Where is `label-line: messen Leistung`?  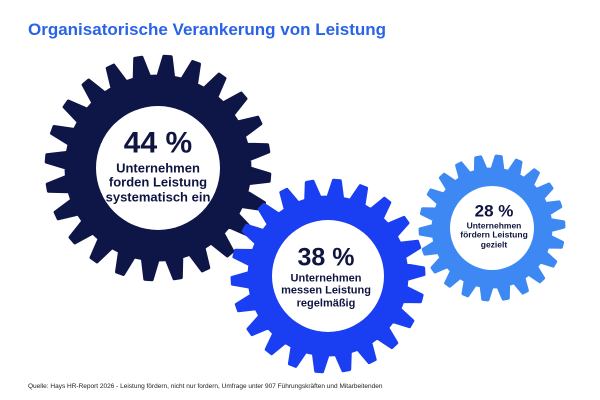
label-line: messen Leistung is located at coordinates (326, 291).